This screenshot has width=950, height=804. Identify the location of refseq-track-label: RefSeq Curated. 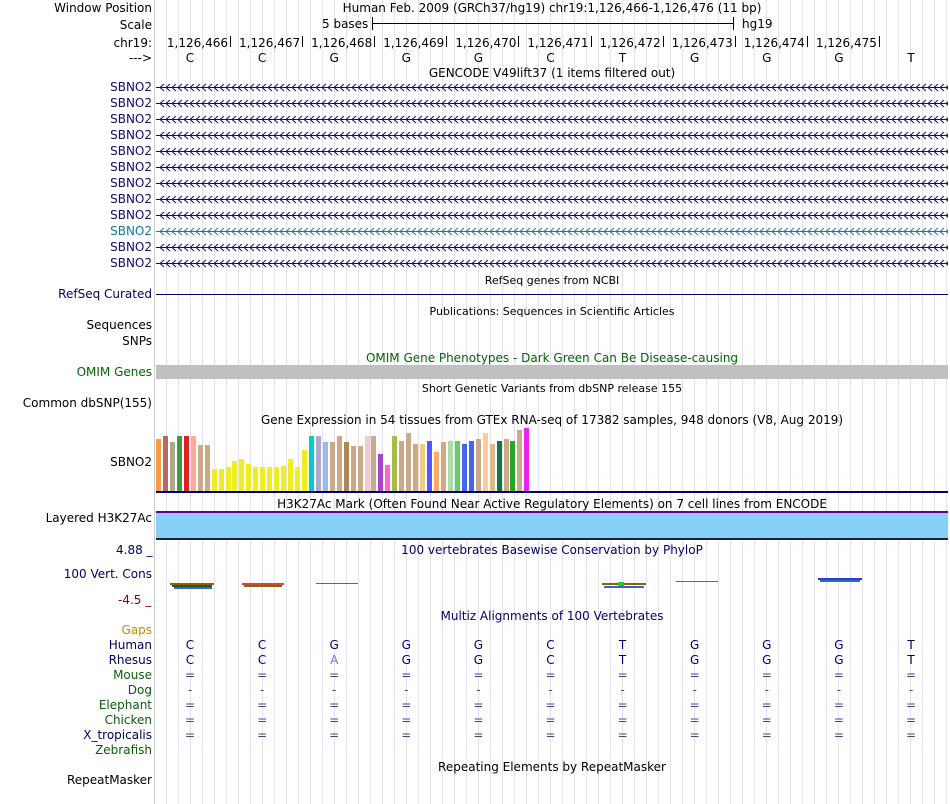
(105, 294).